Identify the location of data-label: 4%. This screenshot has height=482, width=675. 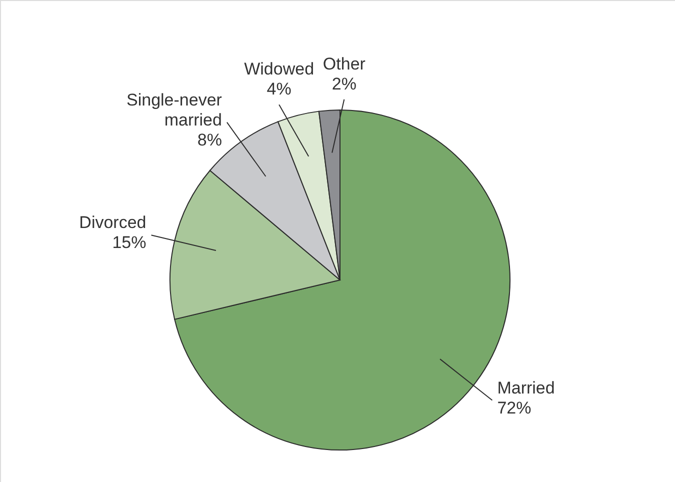
(279, 89).